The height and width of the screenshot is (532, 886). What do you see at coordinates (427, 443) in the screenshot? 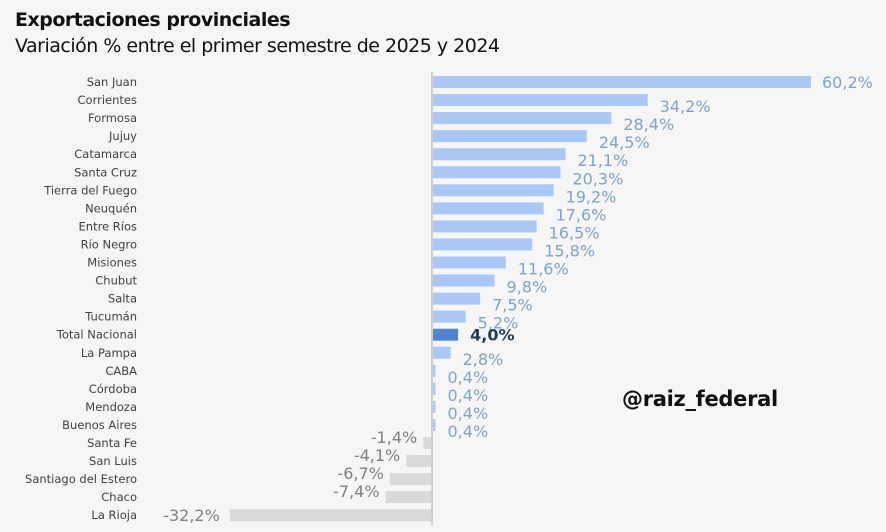
I see `bar-santa-fe` at bounding box center [427, 443].